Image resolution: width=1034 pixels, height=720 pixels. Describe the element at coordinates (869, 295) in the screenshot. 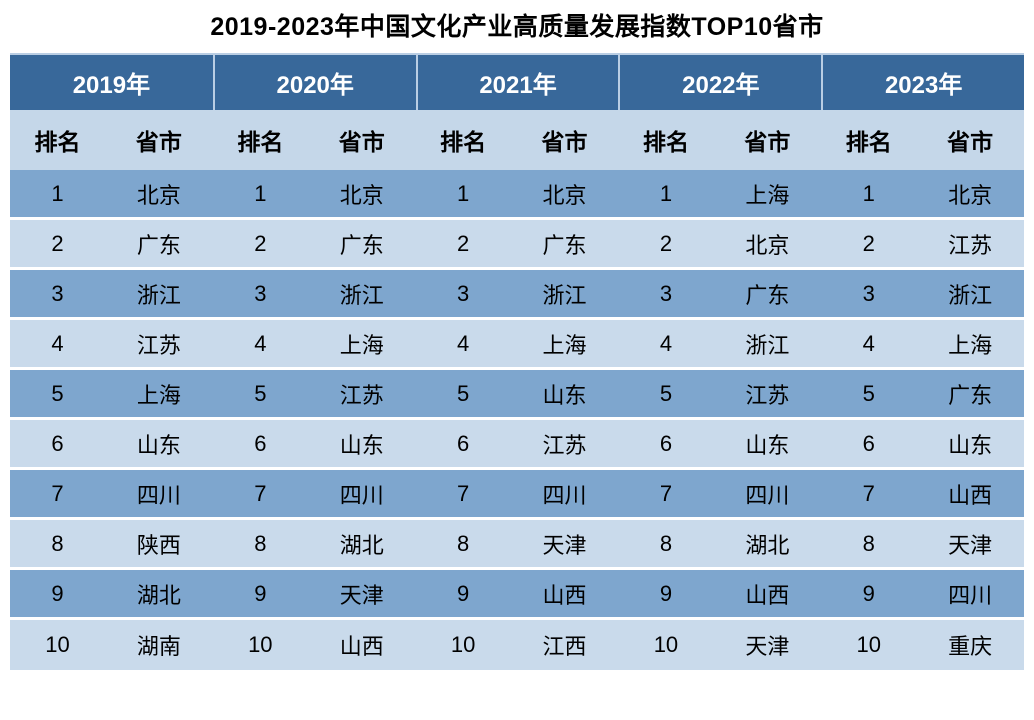

I see `rank-cell: 3` at that location.